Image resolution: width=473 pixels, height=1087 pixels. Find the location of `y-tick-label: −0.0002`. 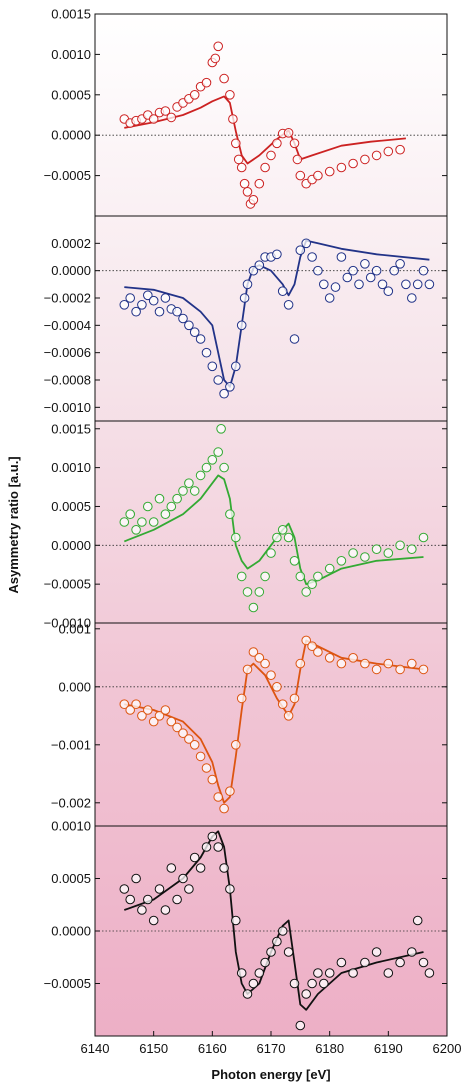

y-tick-label: −0.0002 is located at coordinates (67, 298).